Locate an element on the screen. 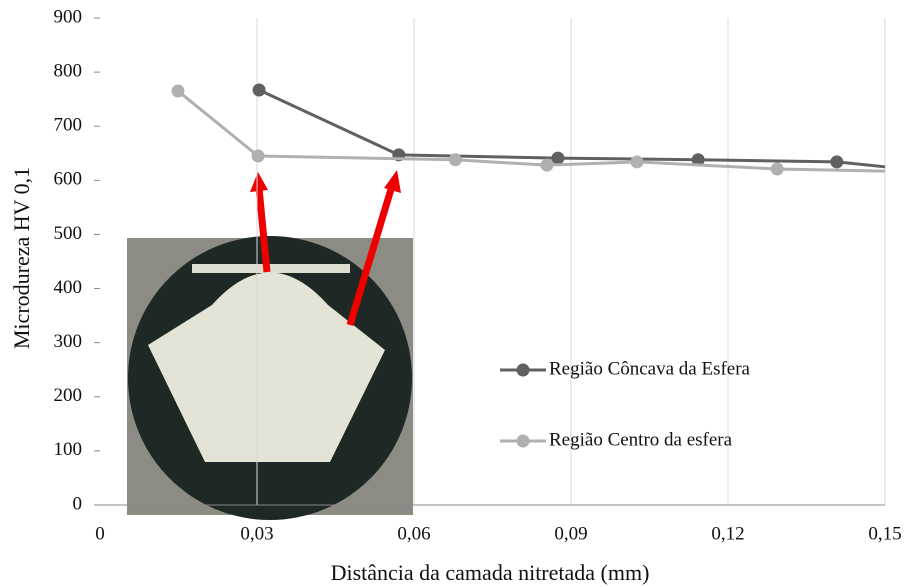 The height and width of the screenshot is (587, 911). y-tick-label: 100 is located at coordinates (68, 449).